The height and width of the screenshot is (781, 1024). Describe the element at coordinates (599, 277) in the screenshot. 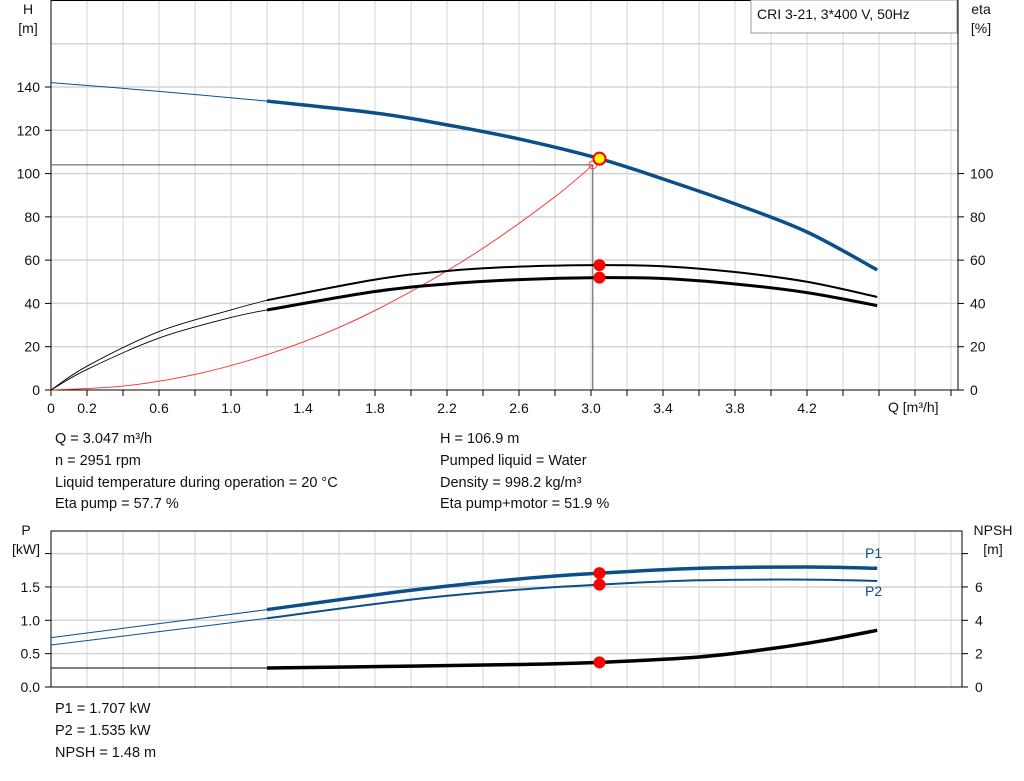

I see `eta-total-point` at that location.